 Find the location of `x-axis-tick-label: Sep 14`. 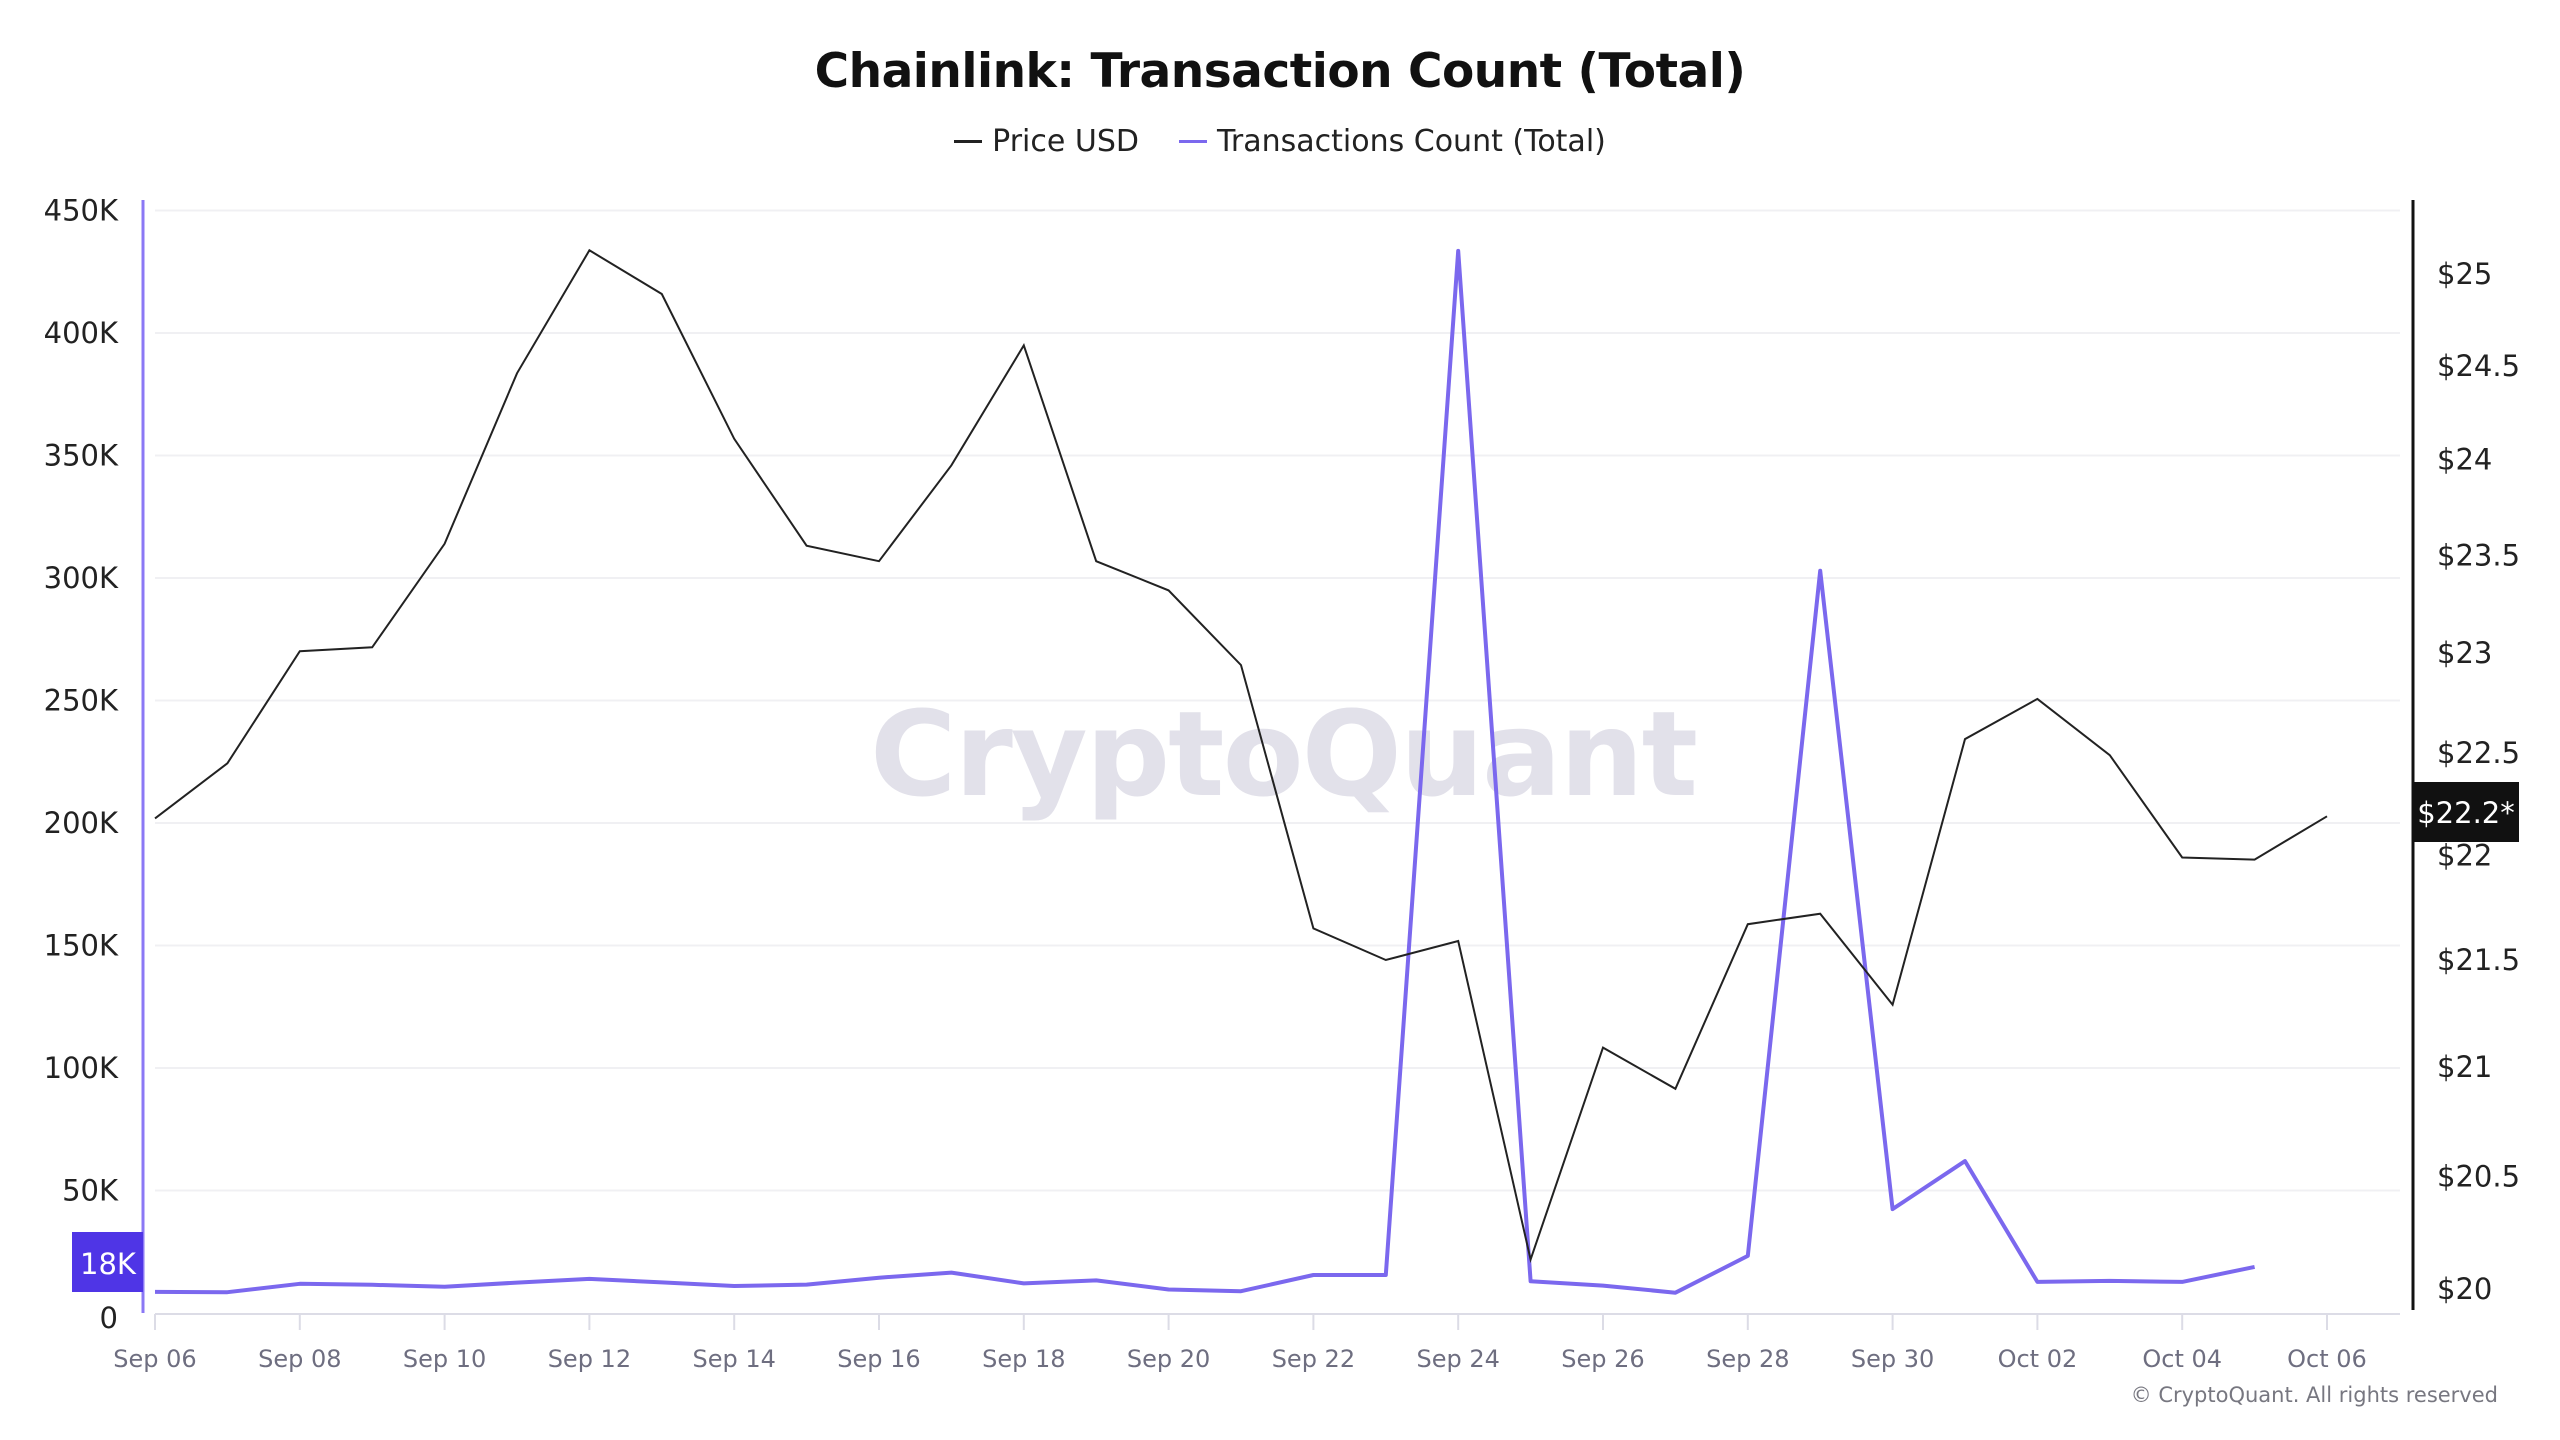

x-axis-tick-label: Sep 14 is located at coordinates (733, 1359).